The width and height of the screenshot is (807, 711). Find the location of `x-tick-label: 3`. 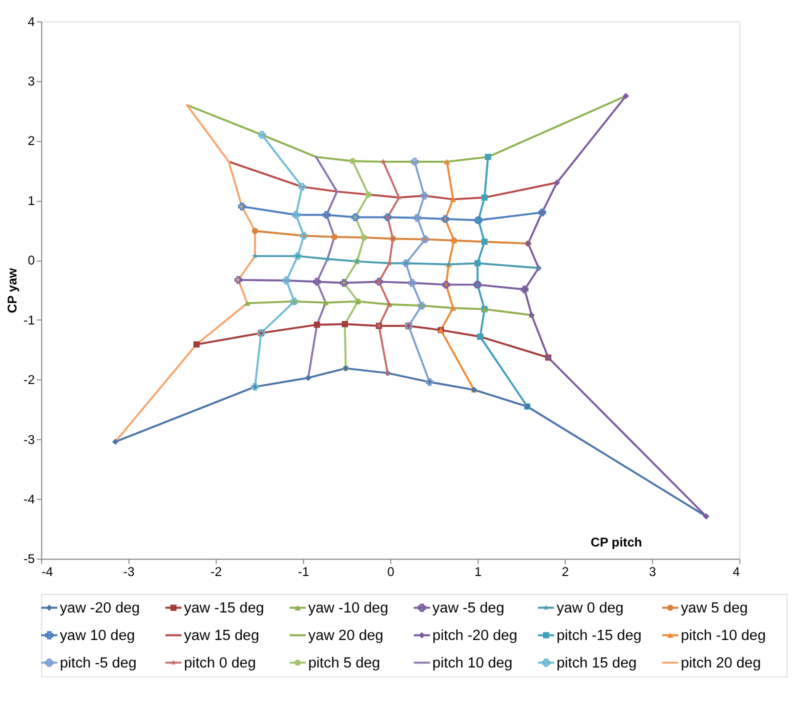

x-tick-label: 3 is located at coordinates (652, 571).